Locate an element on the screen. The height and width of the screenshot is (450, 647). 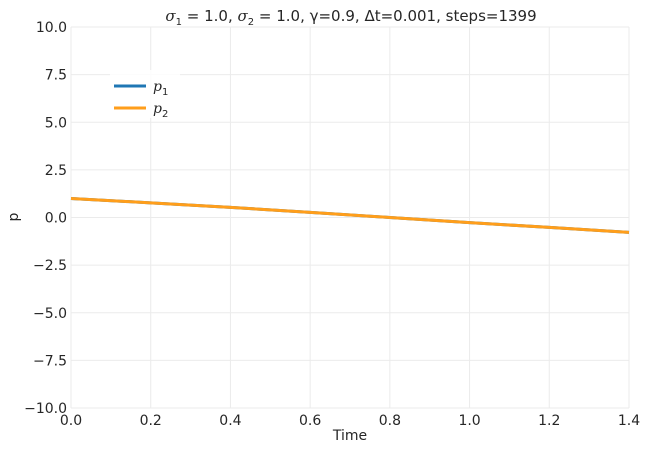
y-tick-label: −2.5 is located at coordinates (50, 266).